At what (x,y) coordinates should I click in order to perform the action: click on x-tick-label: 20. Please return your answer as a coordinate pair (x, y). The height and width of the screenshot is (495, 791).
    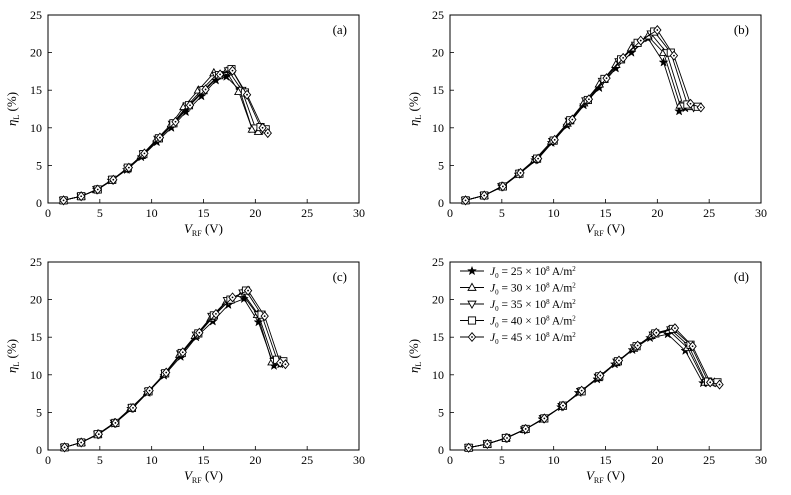
    Looking at the image, I should click on (657, 213).